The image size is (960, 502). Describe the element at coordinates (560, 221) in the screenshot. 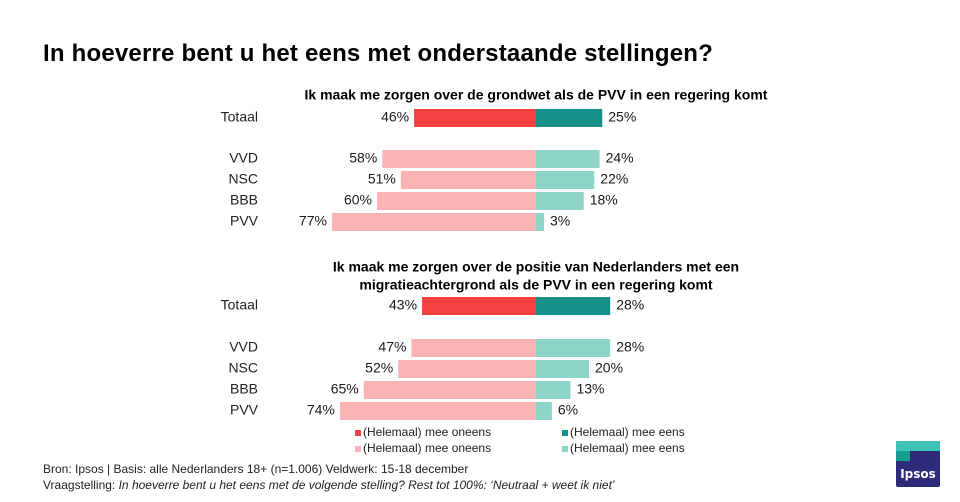

I see `value-label-eens-pvv: 3%` at that location.